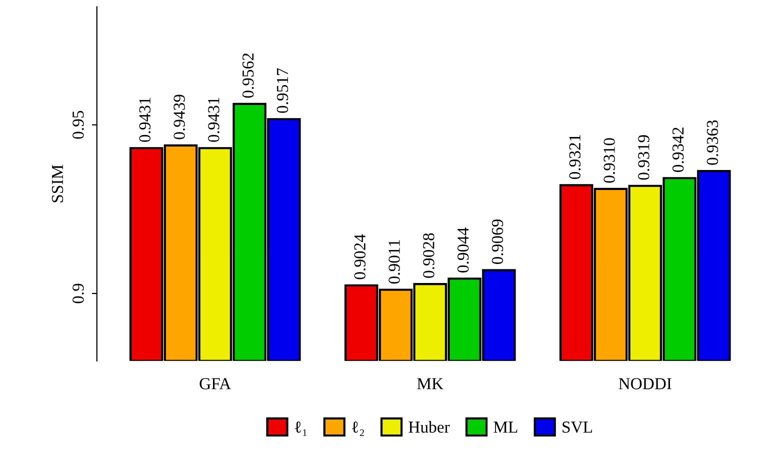  I want to click on data-label: 0.9321, so click(575, 157).